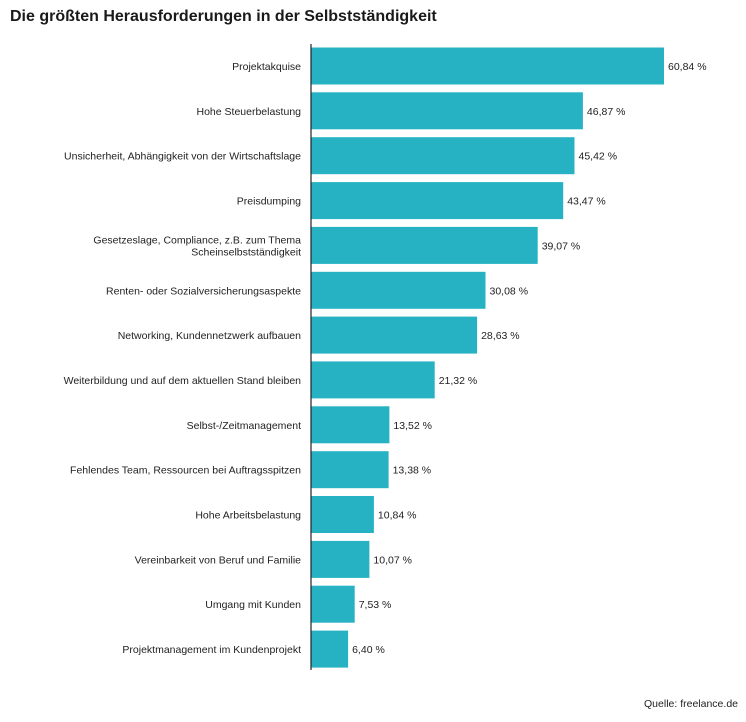 Image resolution: width=746 pixels, height=722 pixels. I want to click on bar-value-label: 21,32 %, so click(458, 381).